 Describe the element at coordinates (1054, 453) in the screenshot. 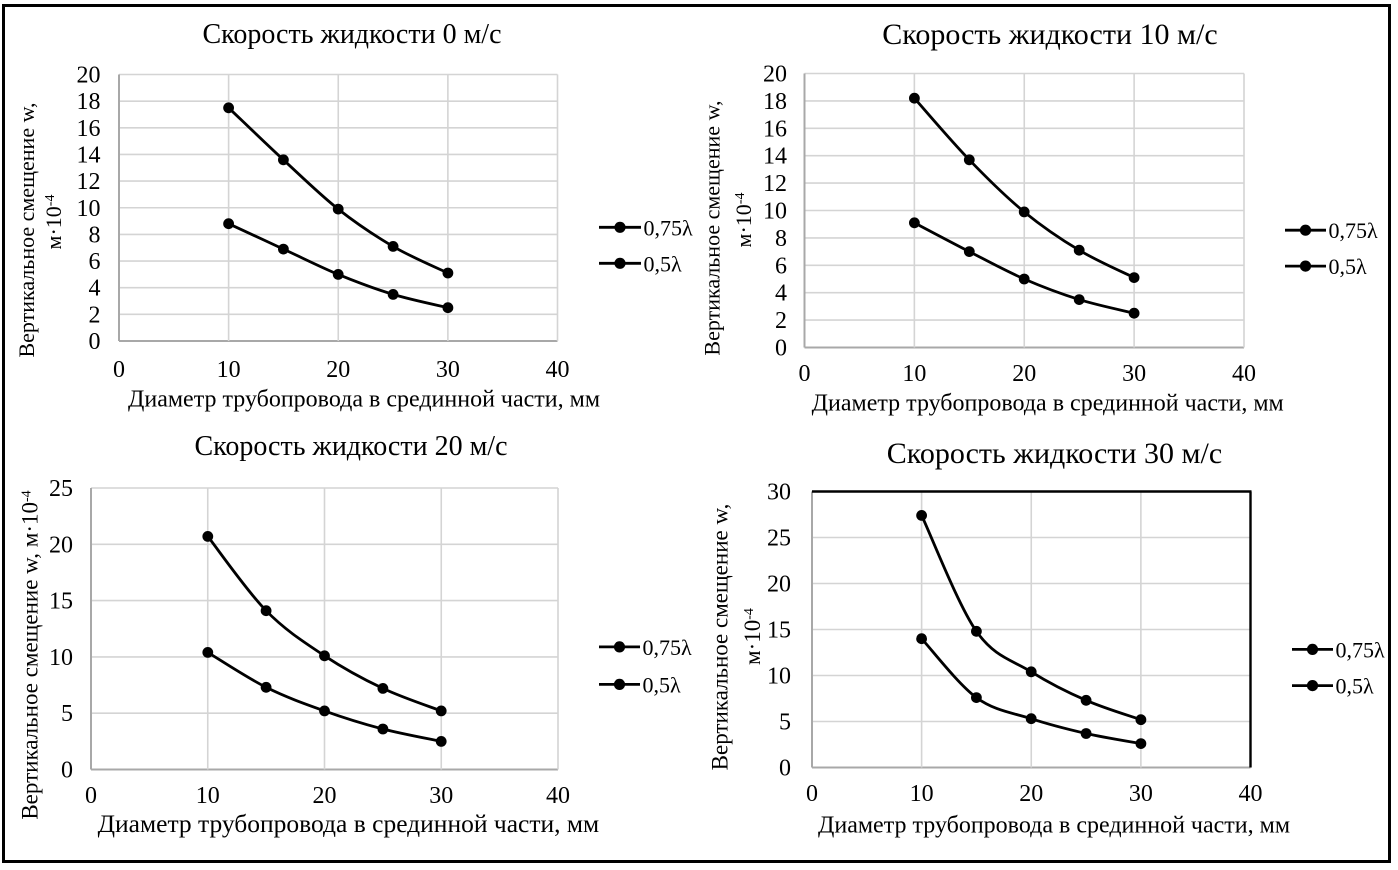

I see `svg-text: Скорость жидкости 30 м/с` at that location.